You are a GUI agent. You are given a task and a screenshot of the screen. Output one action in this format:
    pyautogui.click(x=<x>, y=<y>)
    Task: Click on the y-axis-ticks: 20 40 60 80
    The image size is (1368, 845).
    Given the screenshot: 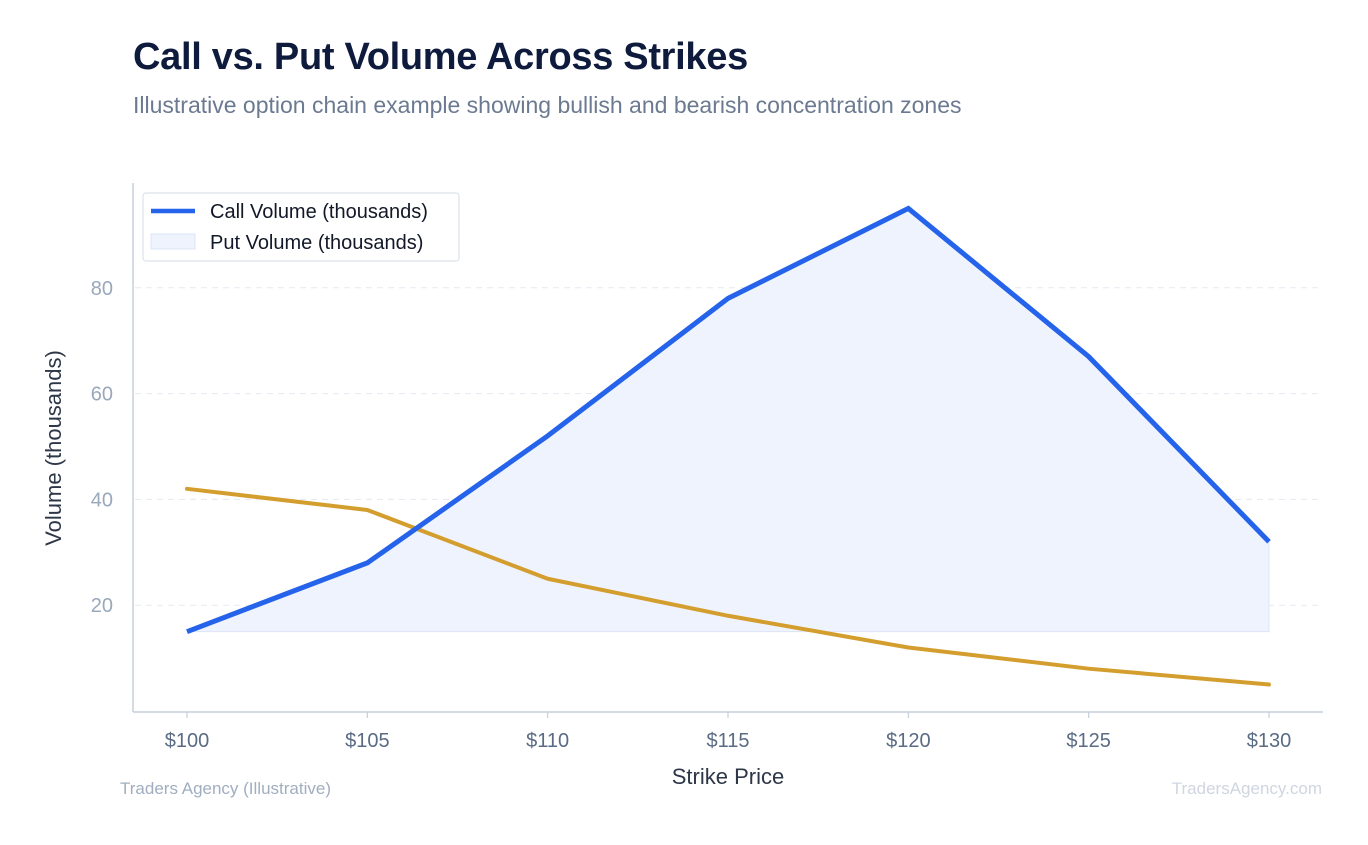 What is the action you would take?
    pyautogui.click(x=102, y=447)
    